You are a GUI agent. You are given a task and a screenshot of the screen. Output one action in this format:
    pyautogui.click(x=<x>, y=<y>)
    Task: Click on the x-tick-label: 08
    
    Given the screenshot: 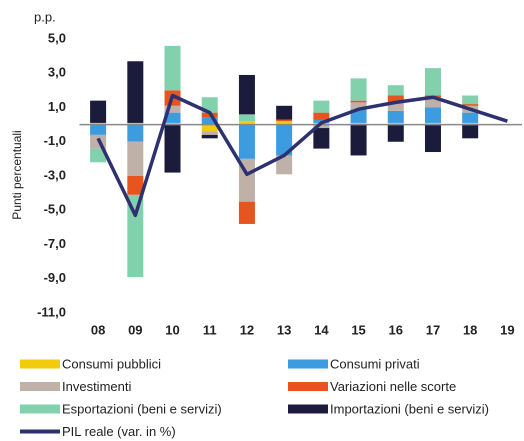 What is the action you would take?
    pyautogui.click(x=98, y=329)
    